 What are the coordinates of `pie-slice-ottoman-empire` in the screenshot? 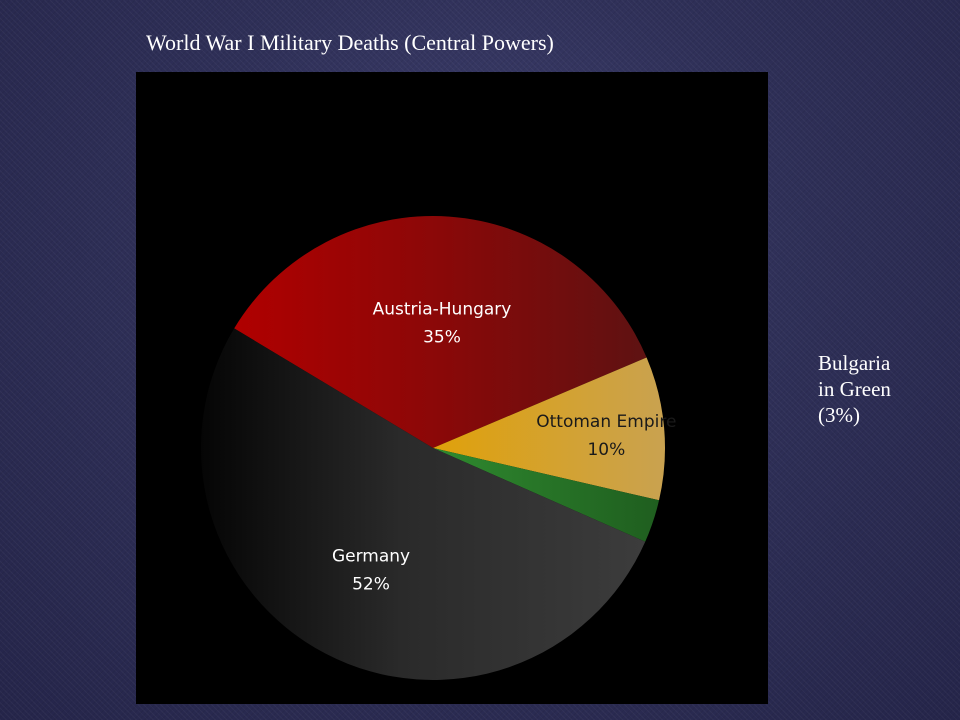 It's located at (549, 429).